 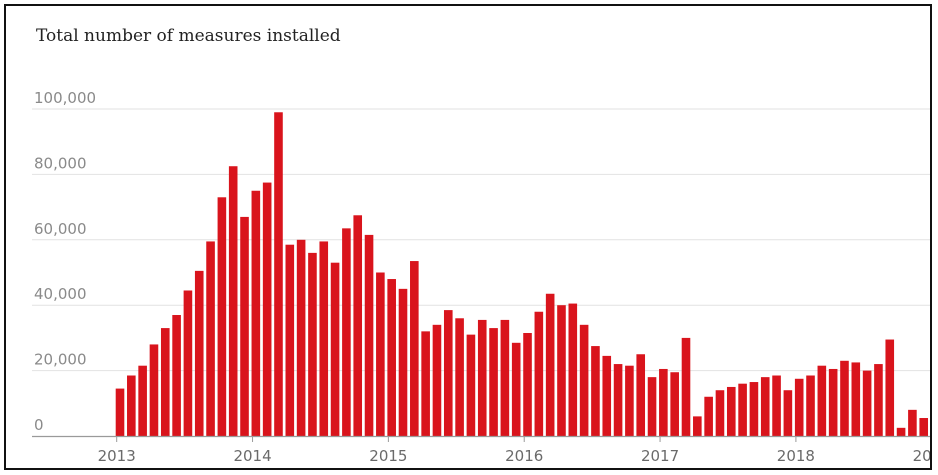 I want to click on x-tick-label: 2016, so click(x=524, y=456).